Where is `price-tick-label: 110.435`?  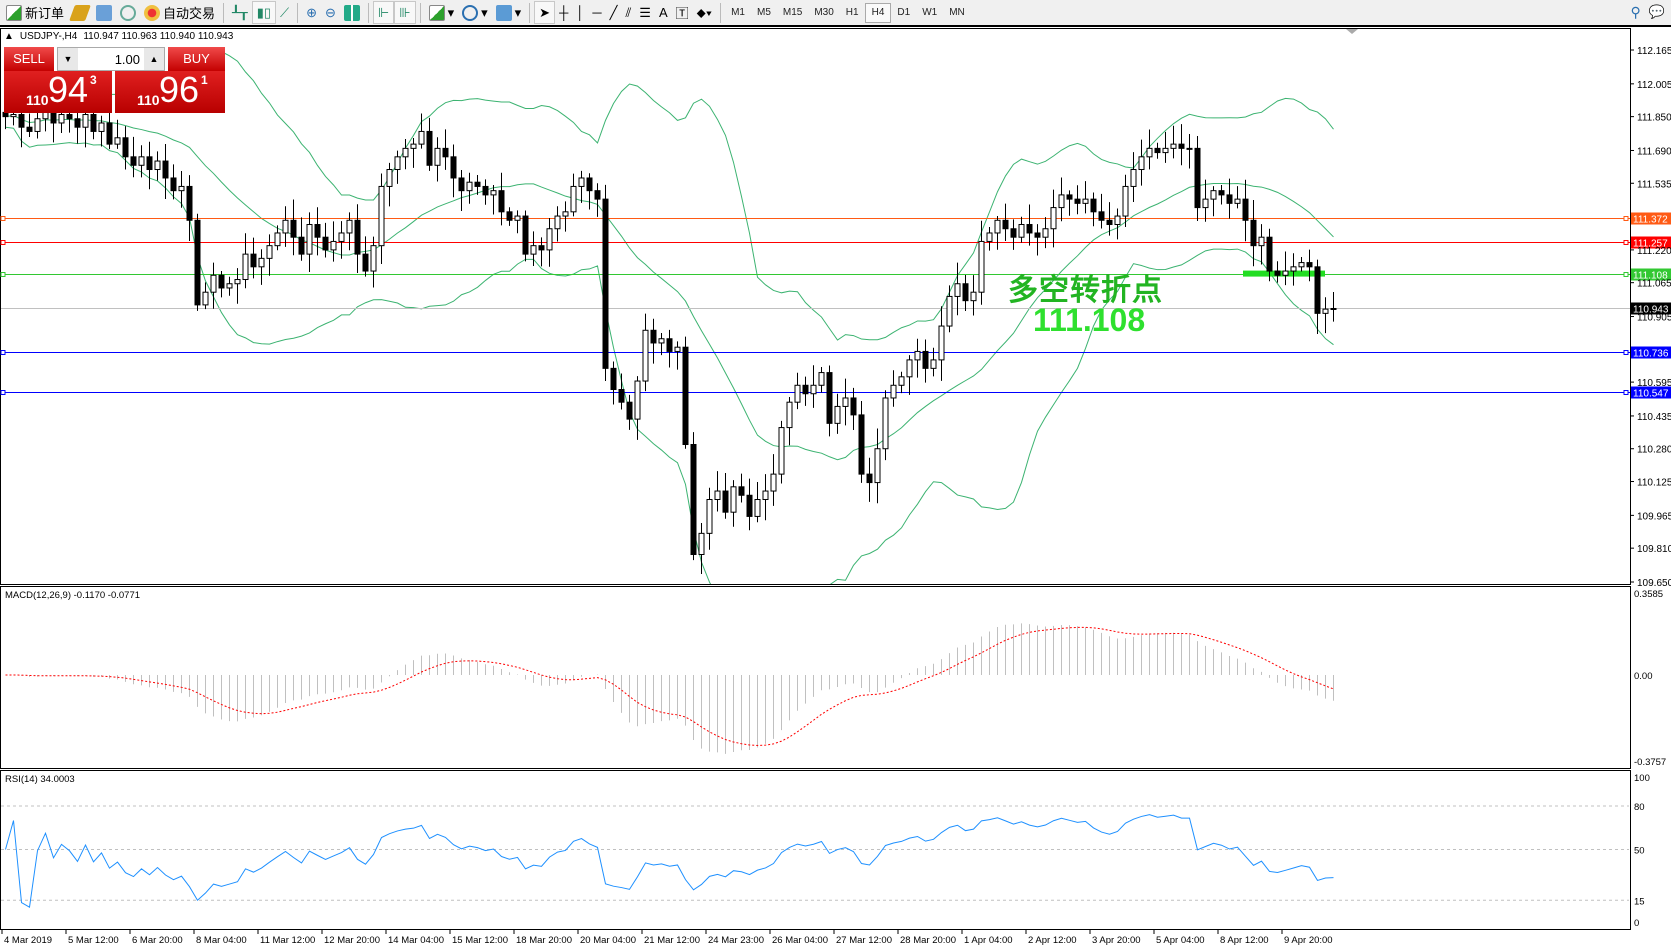
price-tick-label: 110.435 is located at coordinates (1654, 417).